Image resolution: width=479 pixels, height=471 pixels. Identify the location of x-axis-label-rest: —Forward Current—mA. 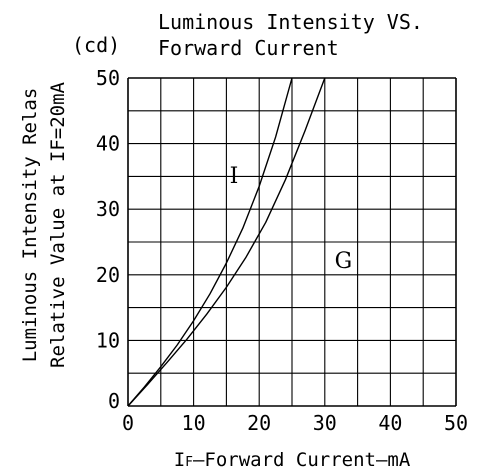
(302, 460).